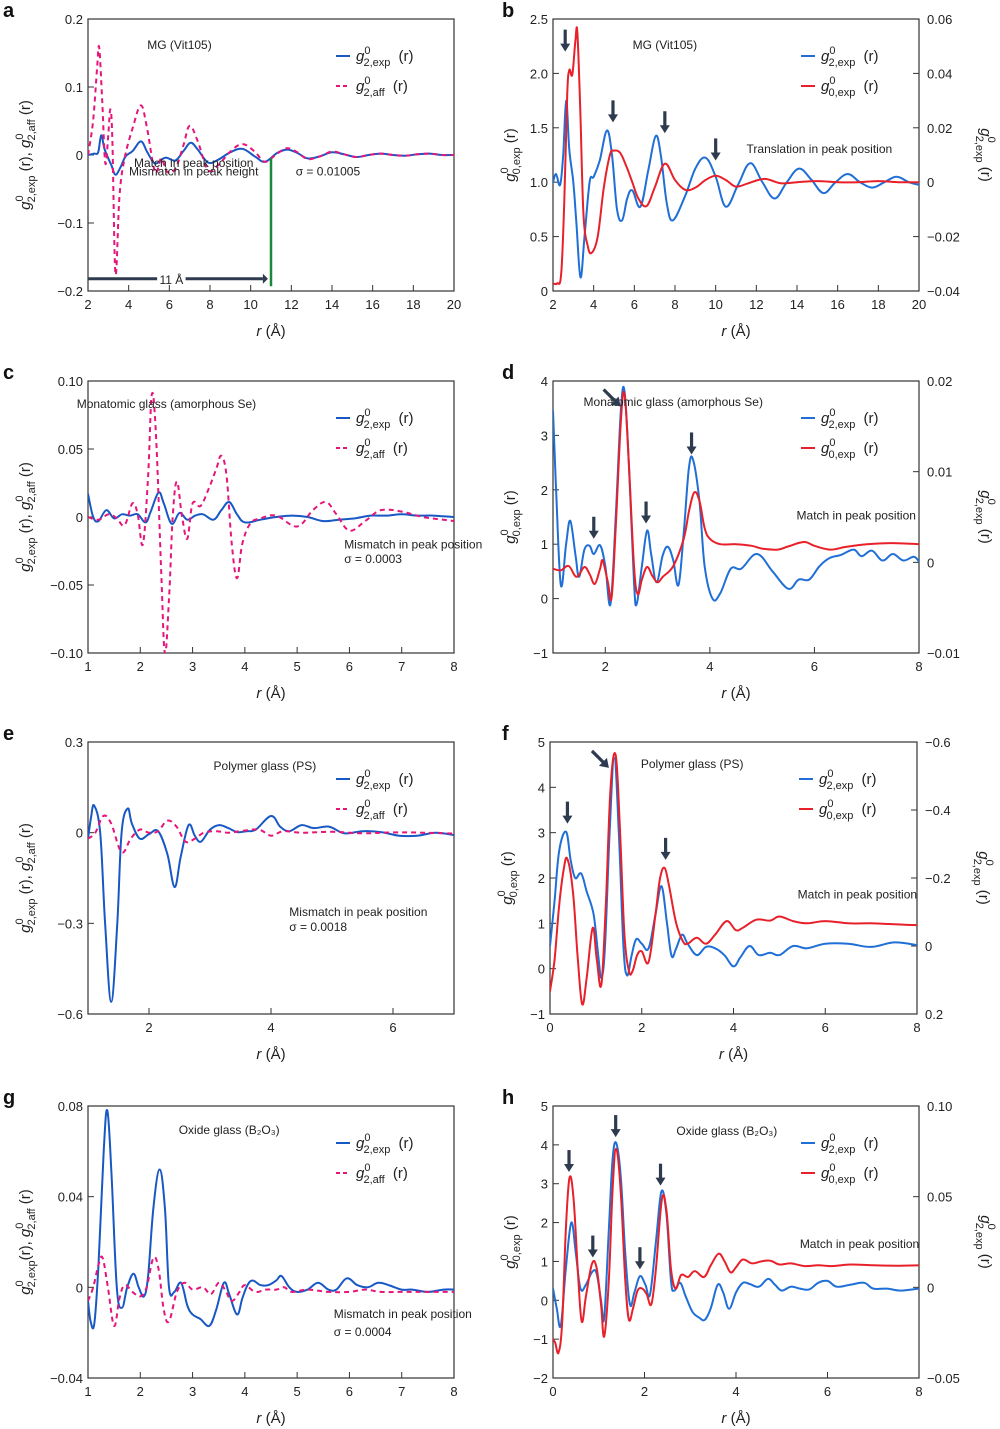 The width and height of the screenshot is (1000, 1429). What do you see at coordinates (939, 128) in the screenshot?
I see `y-right-tick-label: 0.02` at bounding box center [939, 128].